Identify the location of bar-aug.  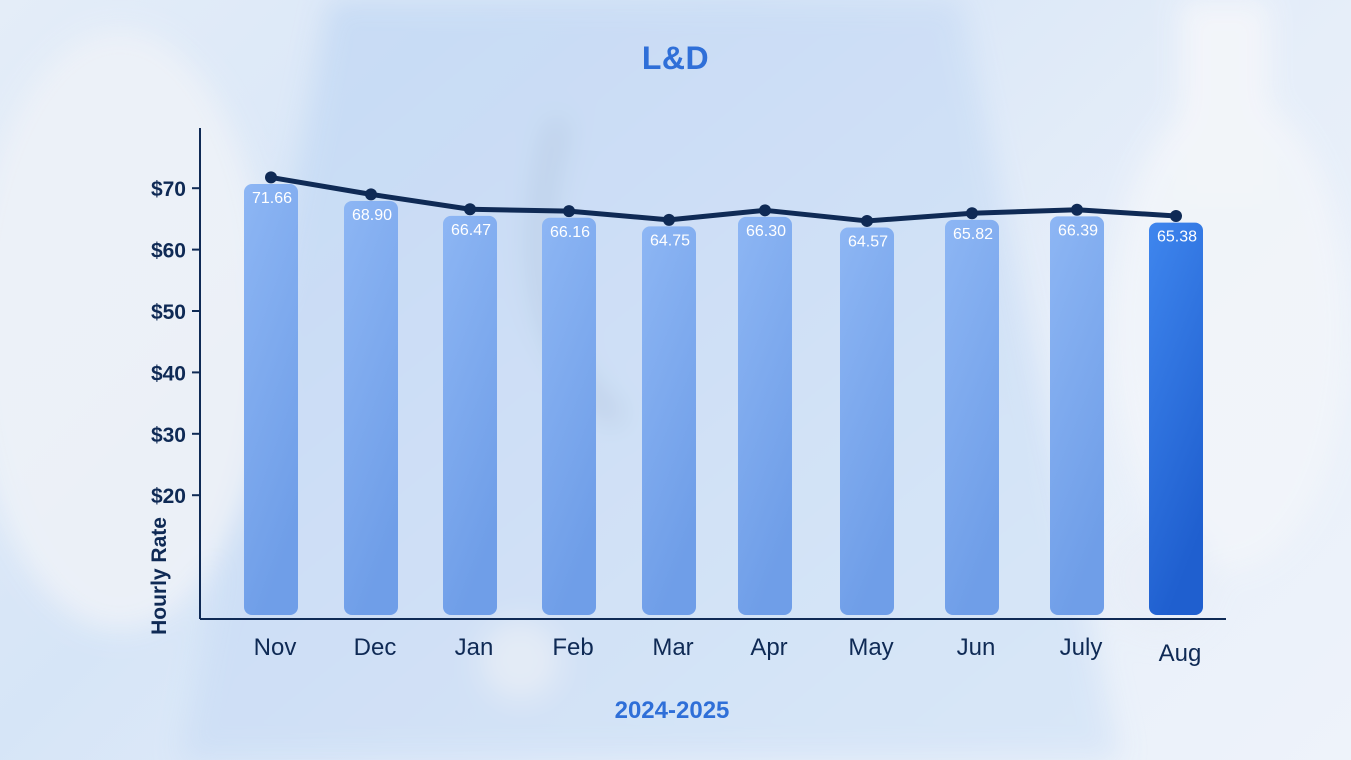
(1176, 418).